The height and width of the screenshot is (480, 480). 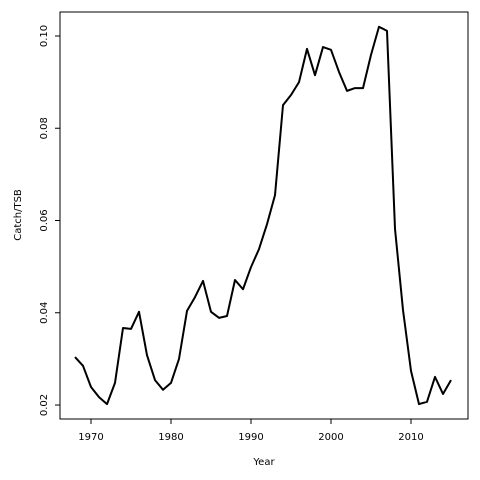 What do you see at coordinates (90, 437) in the screenshot?
I see `x-tick-label: 1970` at bounding box center [90, 437].